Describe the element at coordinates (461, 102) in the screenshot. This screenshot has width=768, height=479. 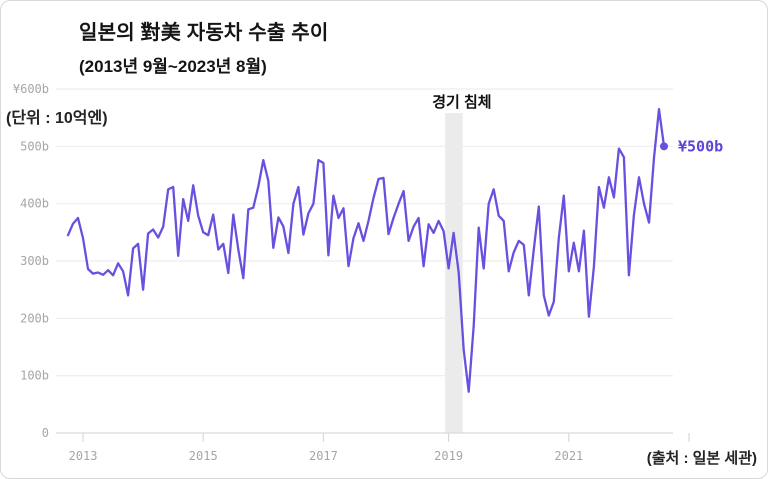
I see `recession-annotation-label: 경기 침체` at that location.